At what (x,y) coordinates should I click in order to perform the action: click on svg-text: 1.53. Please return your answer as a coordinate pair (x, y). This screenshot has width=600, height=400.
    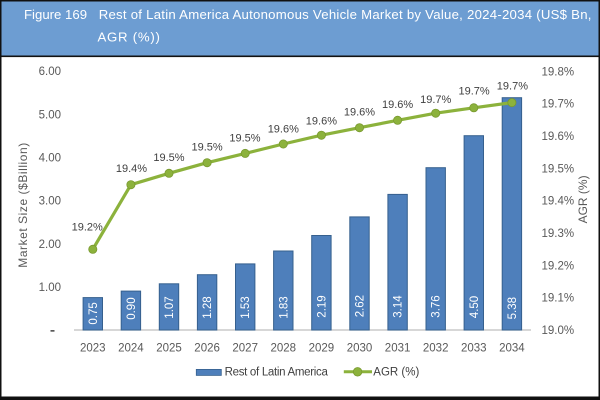
    Looking at the image, I should click on (246, 307).